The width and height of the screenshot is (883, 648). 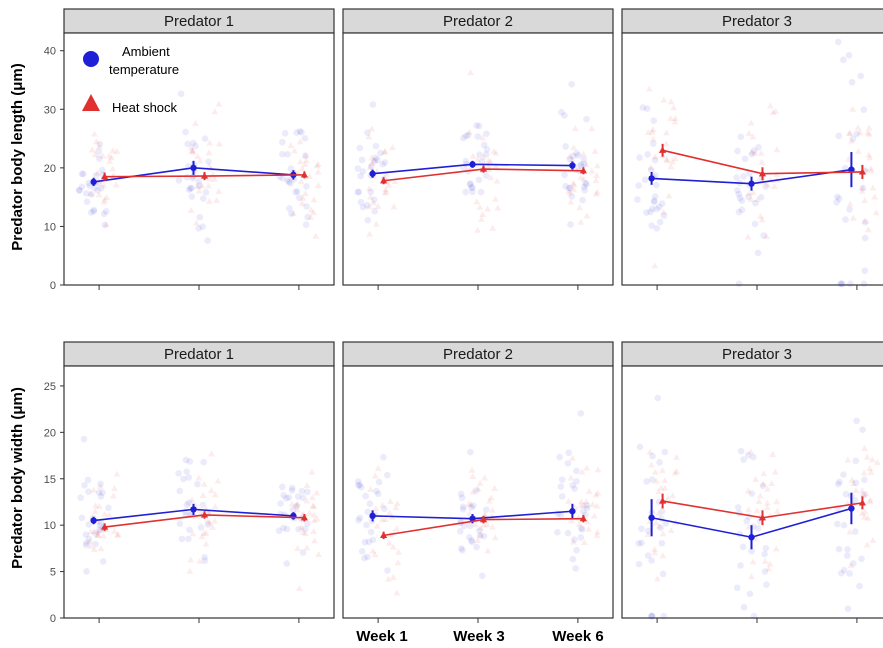 I want to click on y-axis-title-length: Predator body length (μm), so click(x=17, y=157).